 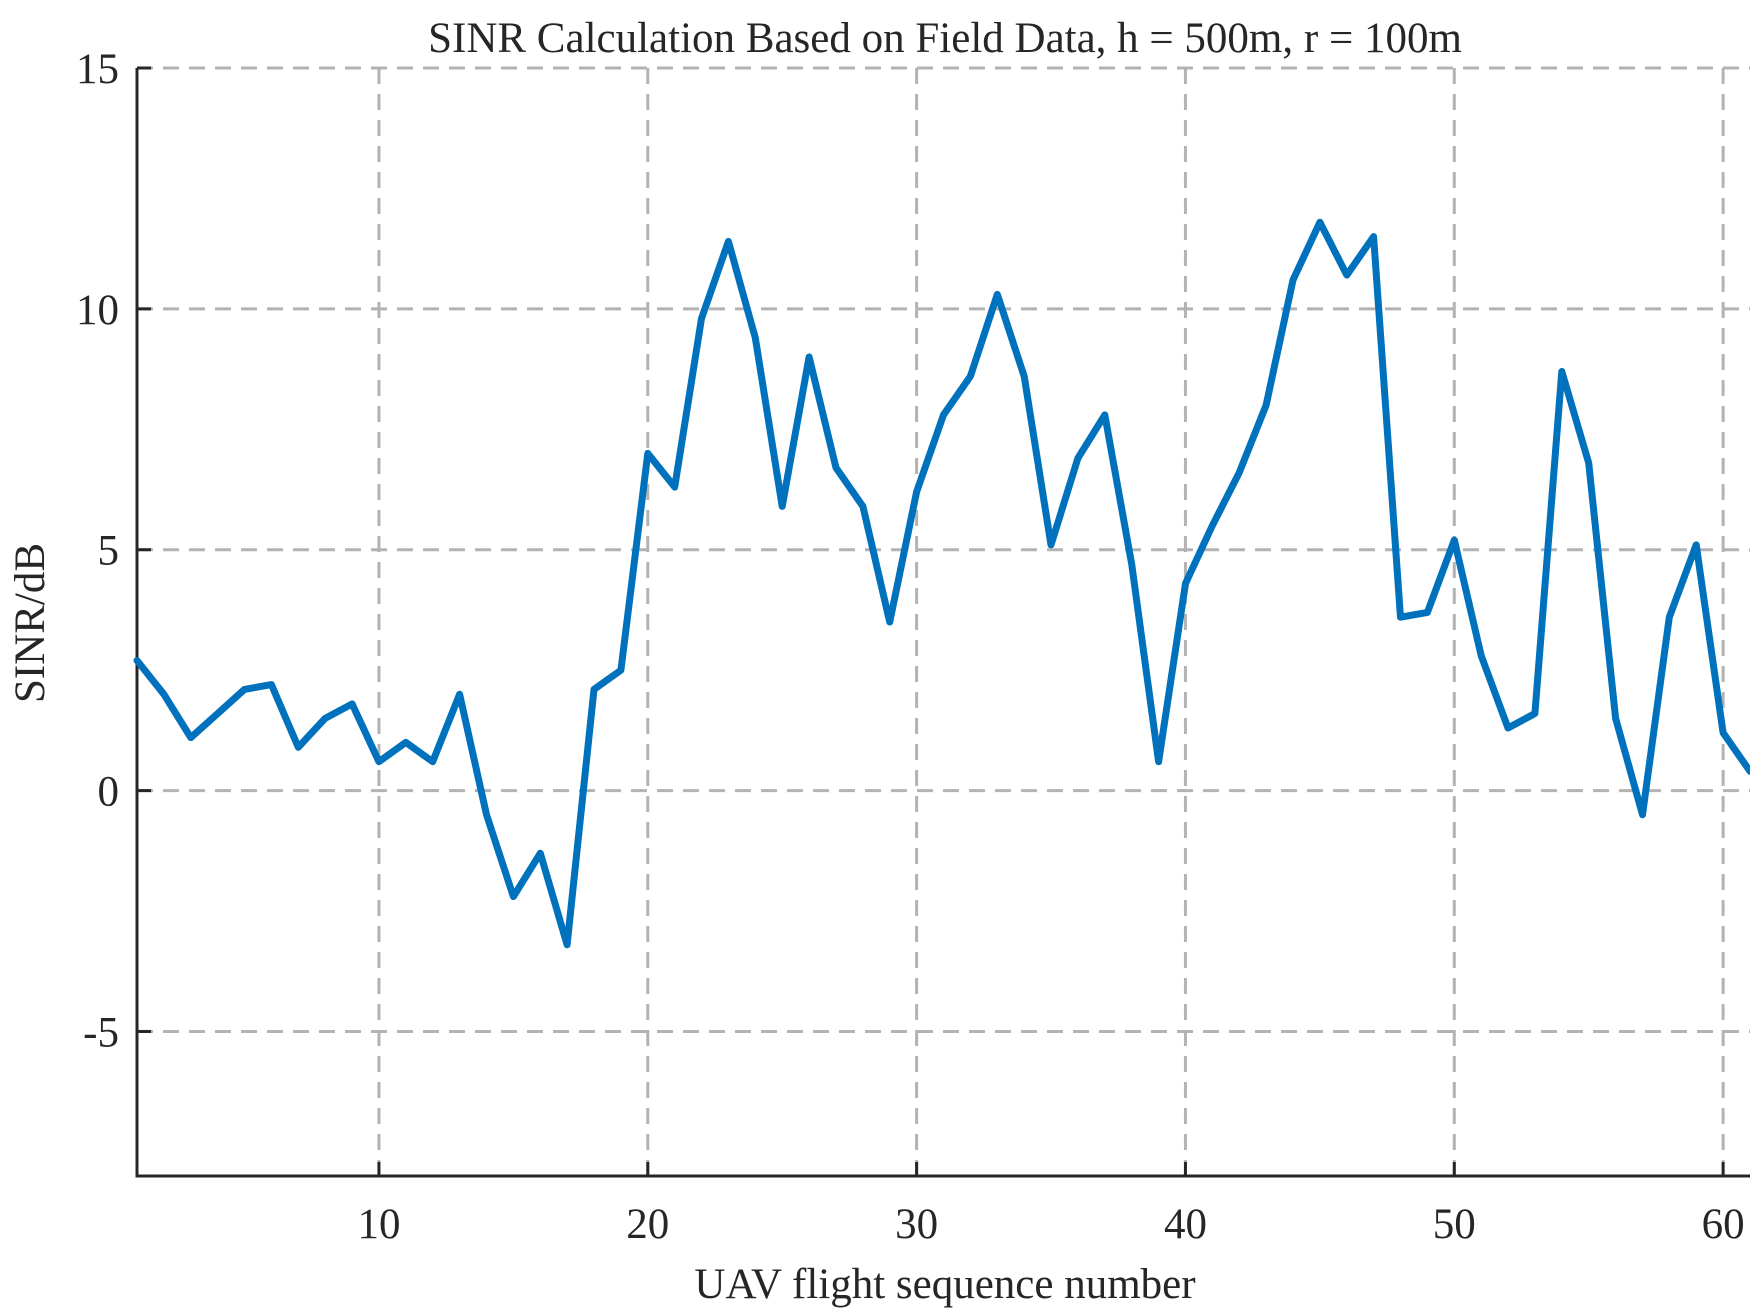 What do you see at coordinates (378, 1224) in the screenshot?
I see `x-tick-label-10: 10` at bounding box center [378, 1224].